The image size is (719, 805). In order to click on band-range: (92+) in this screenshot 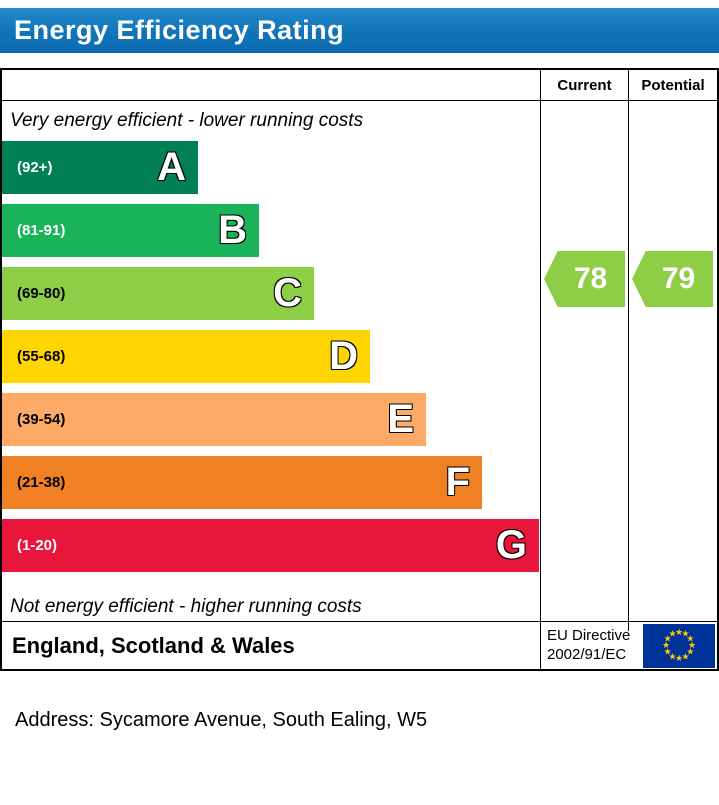, I will do `click(35, 167)`.